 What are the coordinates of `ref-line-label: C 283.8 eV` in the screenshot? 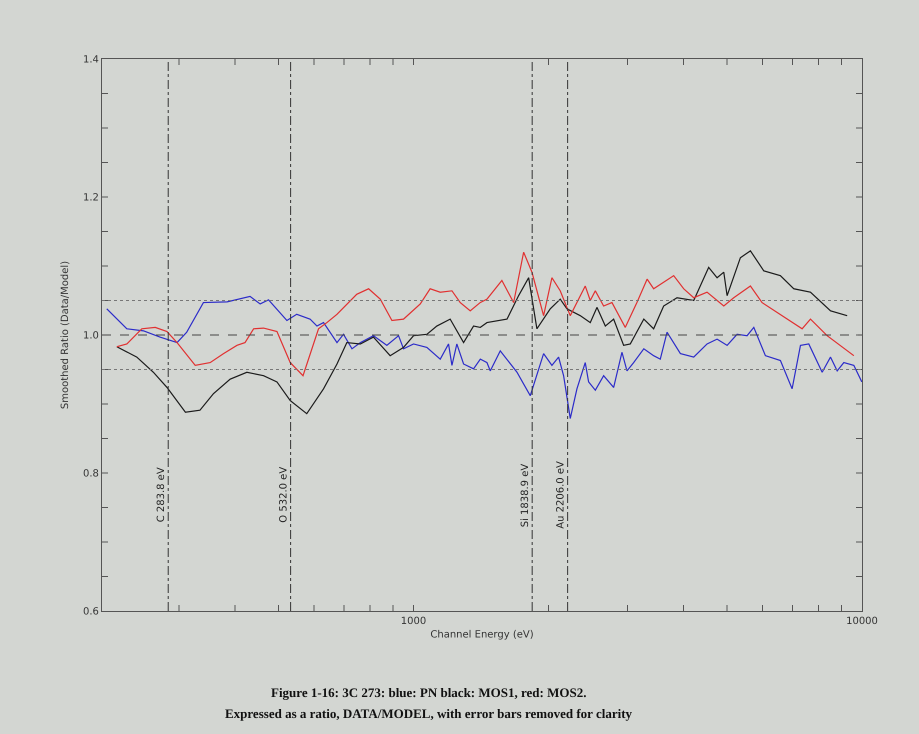 It's located at (162, 494).